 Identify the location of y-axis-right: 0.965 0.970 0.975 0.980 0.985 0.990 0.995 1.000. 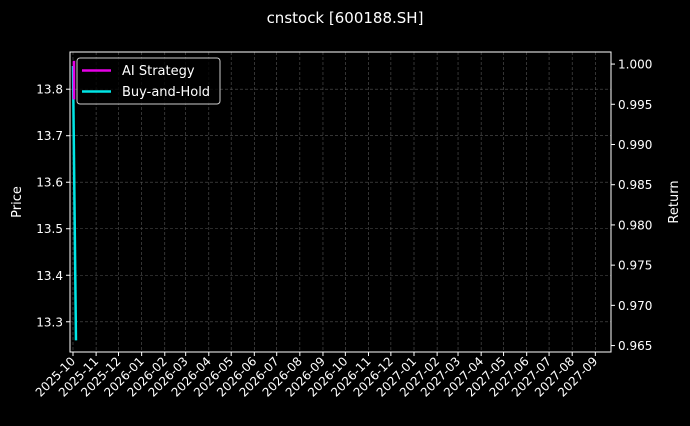
(631, 205).